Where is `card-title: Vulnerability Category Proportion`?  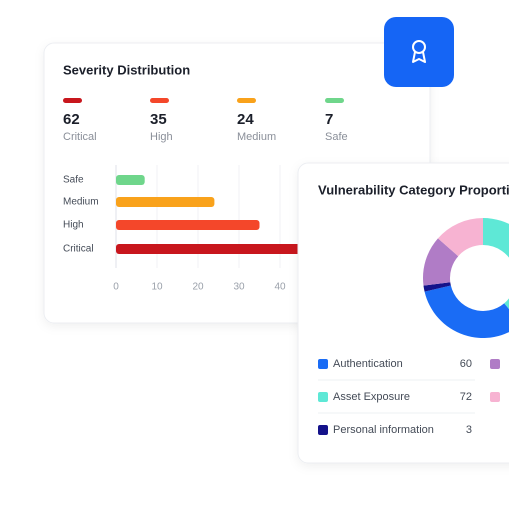
card-title: Vulnerability Category Proportion is located at coordinates (413, 189).